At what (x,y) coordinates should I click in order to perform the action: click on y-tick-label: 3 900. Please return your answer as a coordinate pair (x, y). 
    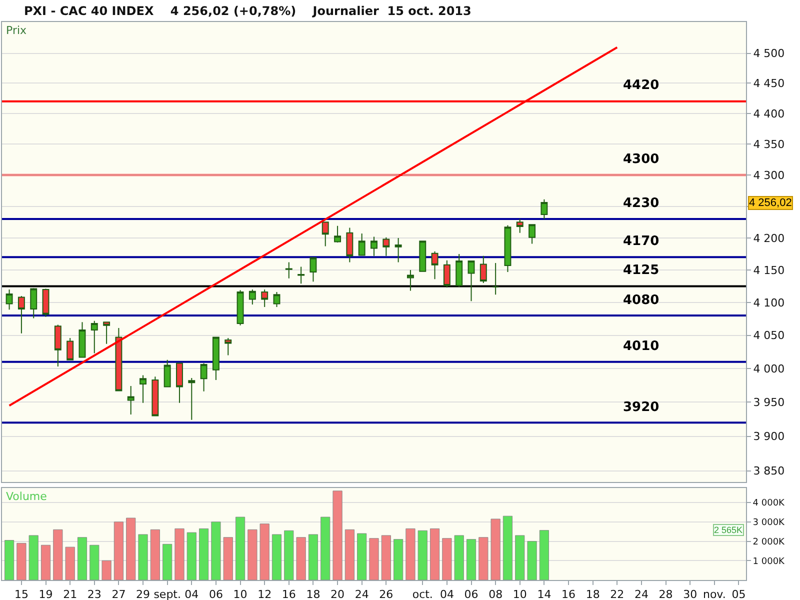
    Looking at the image, I should click on (769, 437).